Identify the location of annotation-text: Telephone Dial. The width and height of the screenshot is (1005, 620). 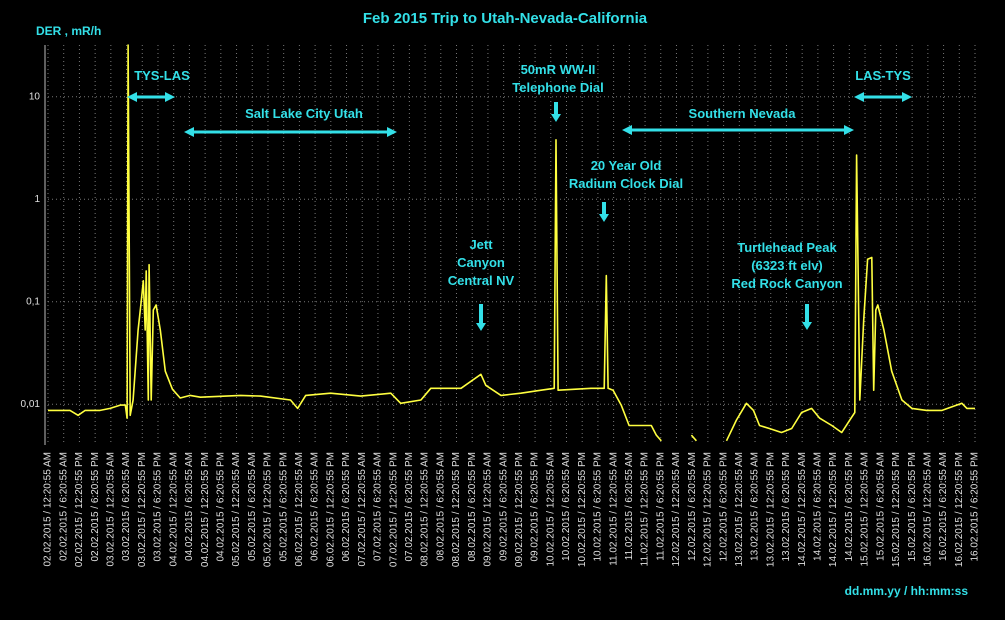
(558, 87).